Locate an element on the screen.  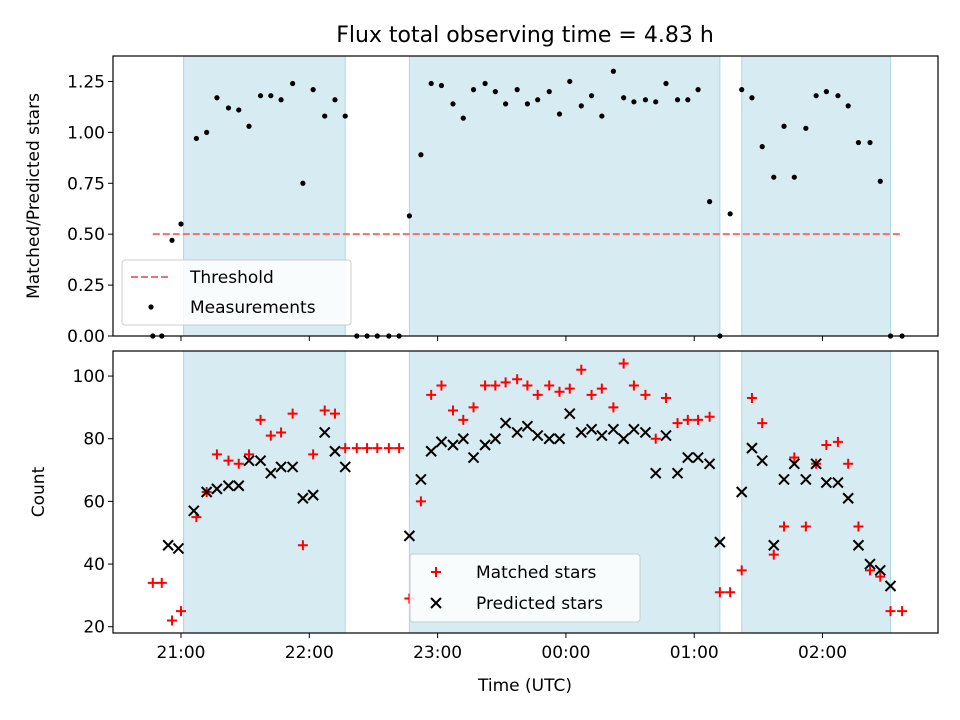
y-tick-label: 0.50 is located at coordinates (86, 235).